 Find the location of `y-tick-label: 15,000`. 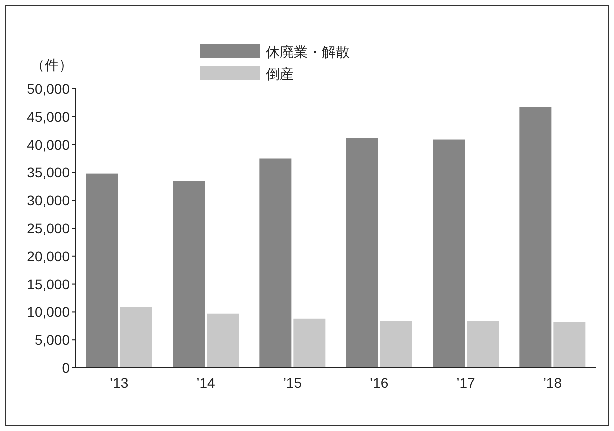

y-tick-label: 15,000 is located at coordinates (48, 284).